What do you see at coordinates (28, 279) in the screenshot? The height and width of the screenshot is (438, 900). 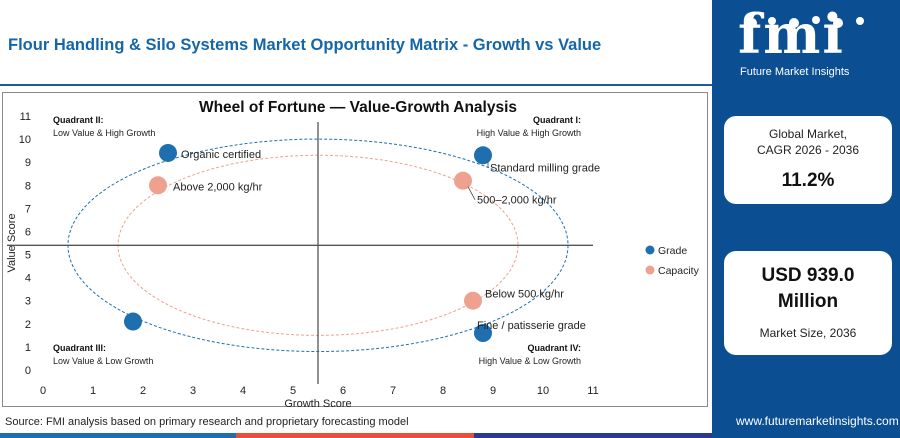 I see `y-tick-label: 4` at bounding box center [28, 279].